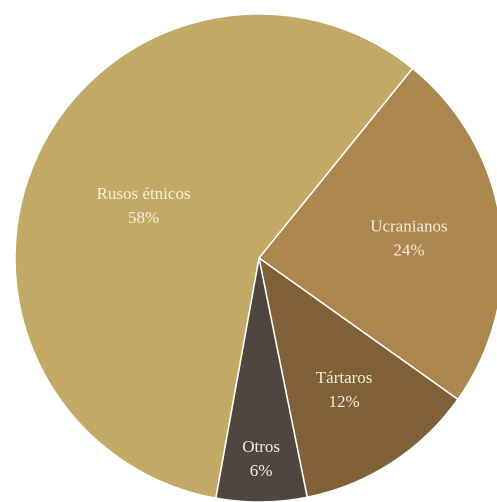 Image resolution: width=497 pixels, height=502 pixels. What do you see at coordinates (261, 470) in the screenshot?
I see `slice-value-label: 6%` at bounding box center [261, 470].